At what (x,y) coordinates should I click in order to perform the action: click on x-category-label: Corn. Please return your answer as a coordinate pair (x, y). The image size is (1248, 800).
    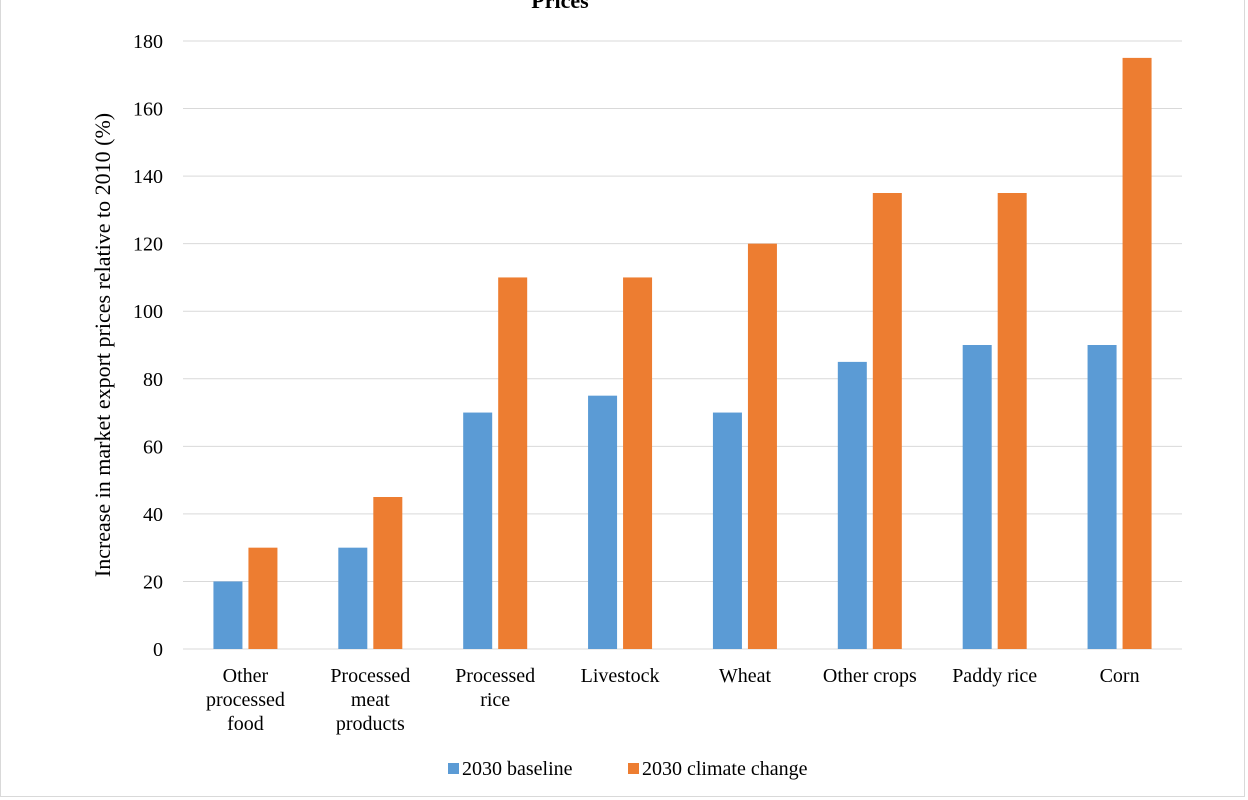
    Looking at the image, I should click on (1120, 676).